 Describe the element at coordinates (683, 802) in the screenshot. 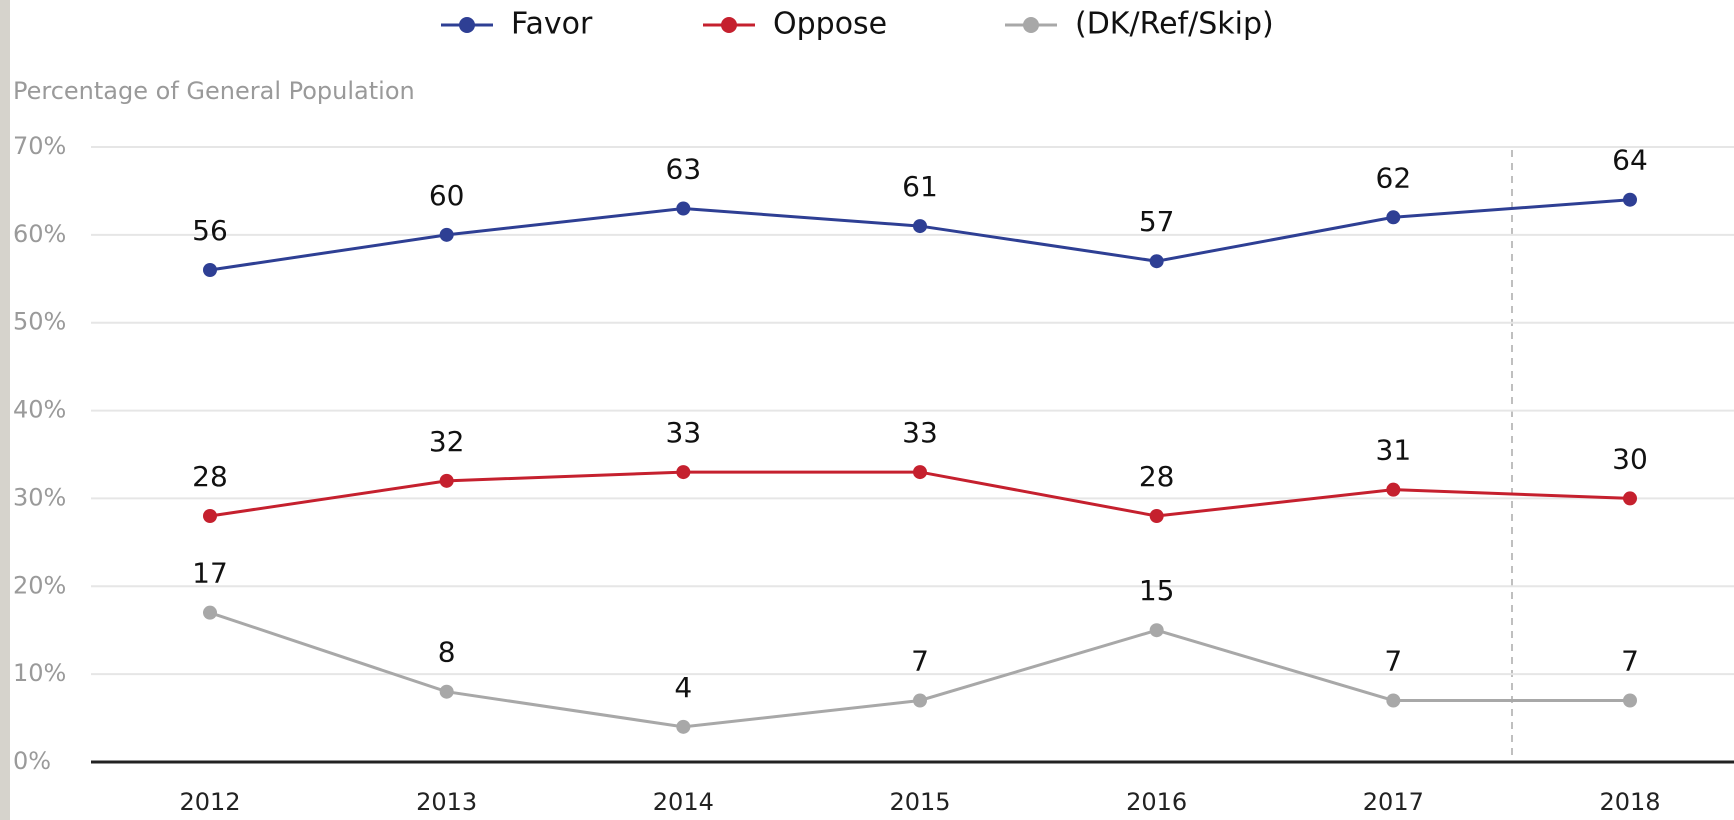

I see `x-tick-label: 2014` at that location.